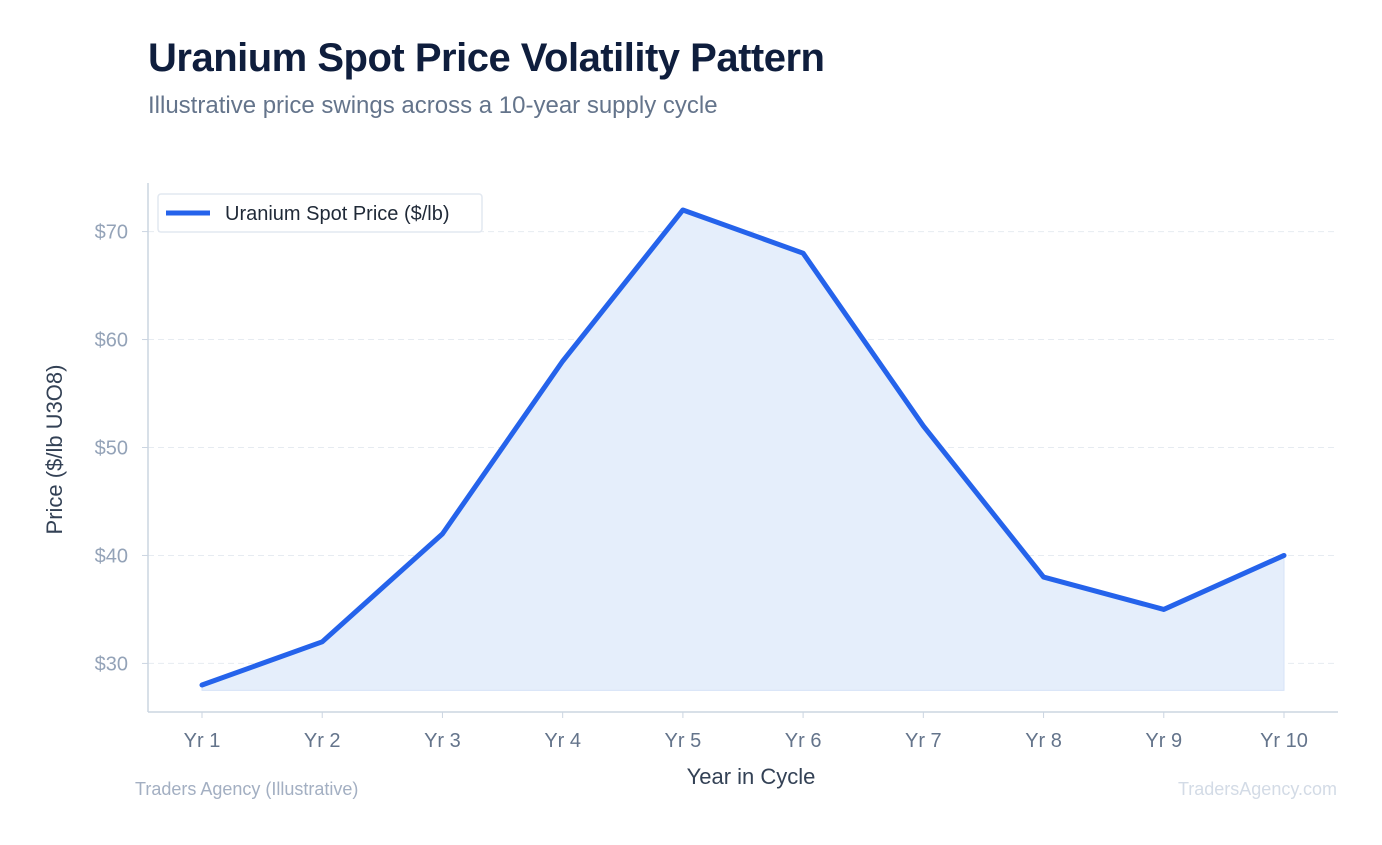  I want to click on x-tick-label: Yr 10, so click(1284, 741).